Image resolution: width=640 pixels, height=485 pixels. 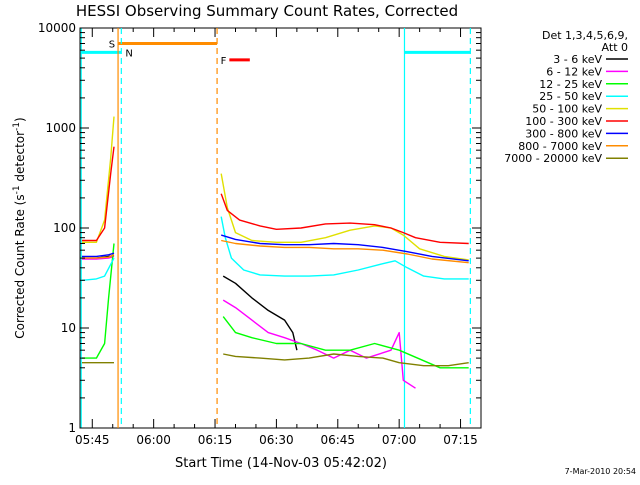 What do you see at coordinates (567, 109) in the screenshot?
I see `legend-label-50-100: 50 - 100 keV` at bounding box center [567, 109].